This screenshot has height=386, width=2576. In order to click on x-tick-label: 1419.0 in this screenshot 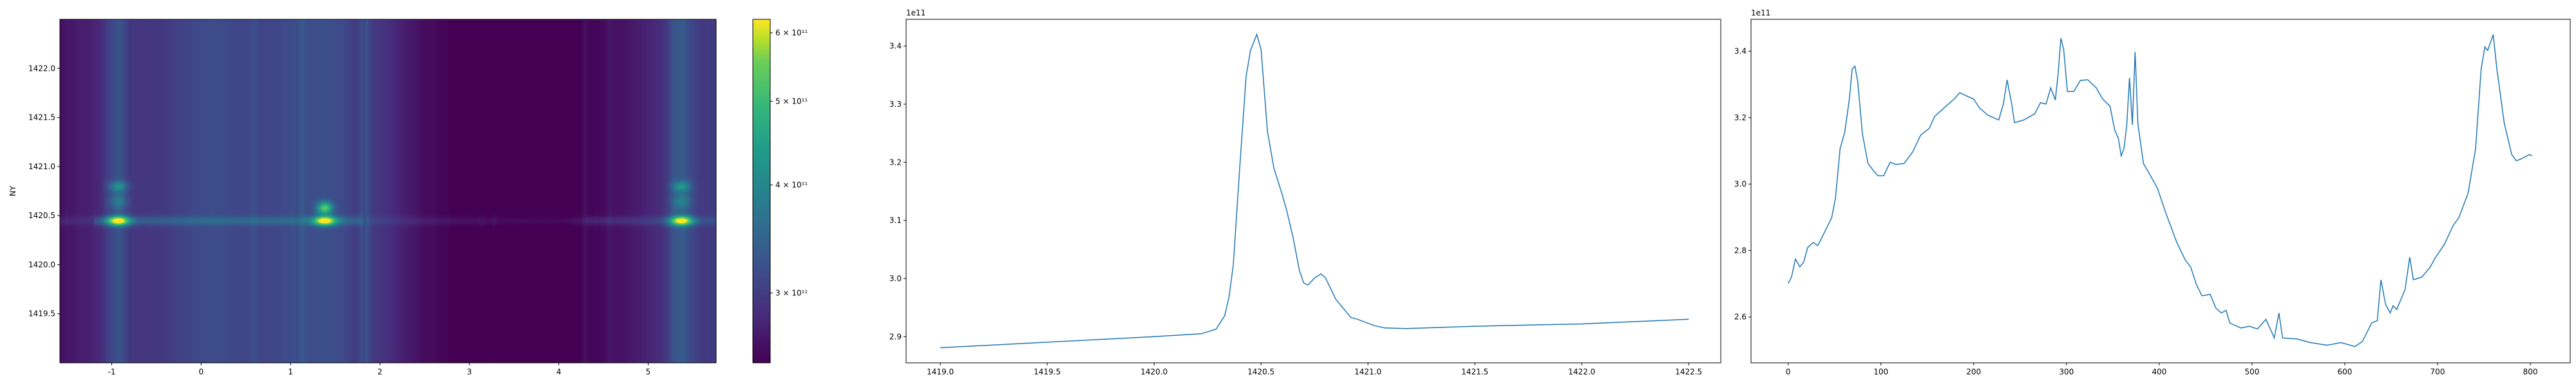, I will do `click(941, 371)`.